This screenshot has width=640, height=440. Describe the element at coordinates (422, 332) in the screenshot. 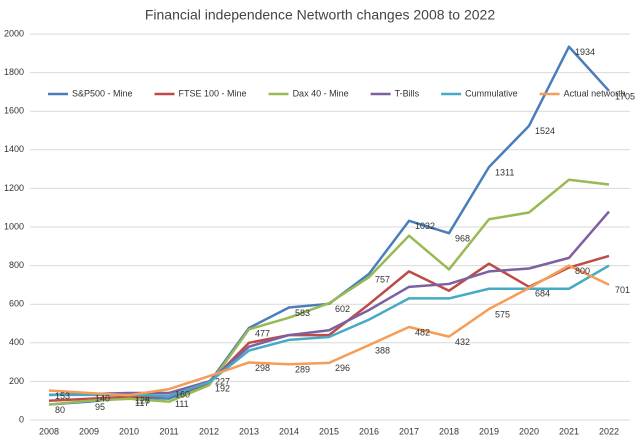

I see `data-label: 482` at that location.